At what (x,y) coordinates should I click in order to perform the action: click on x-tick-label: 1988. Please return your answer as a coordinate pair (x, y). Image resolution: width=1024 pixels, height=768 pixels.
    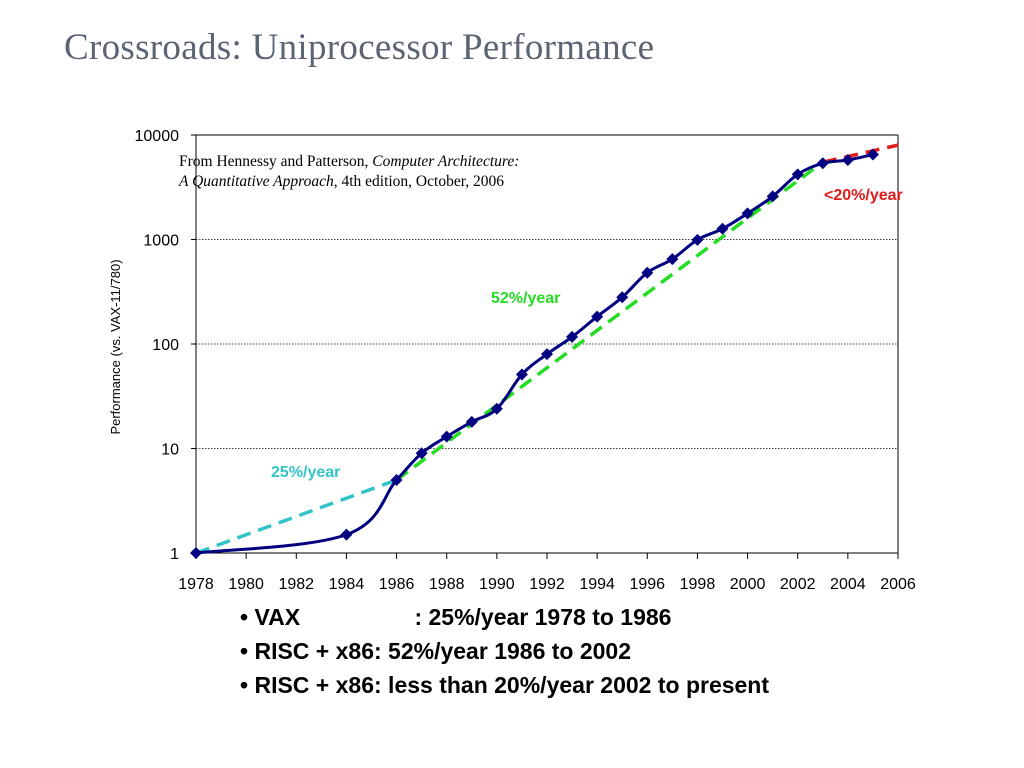
    Looking at the image, I should click on (447, 584).